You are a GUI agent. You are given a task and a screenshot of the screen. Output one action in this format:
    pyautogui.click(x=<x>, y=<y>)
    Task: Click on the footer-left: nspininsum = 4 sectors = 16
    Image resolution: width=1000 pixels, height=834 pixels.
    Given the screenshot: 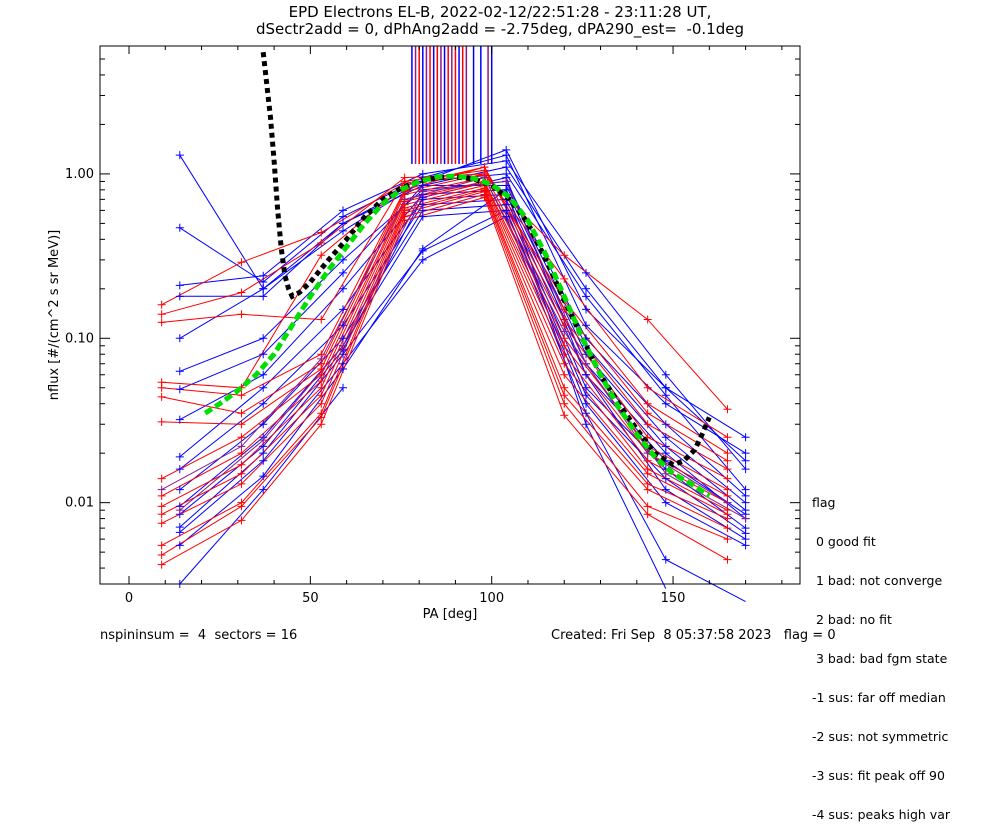 What is the action you would take?
    pyautogui.click(x=199, y=635)
    